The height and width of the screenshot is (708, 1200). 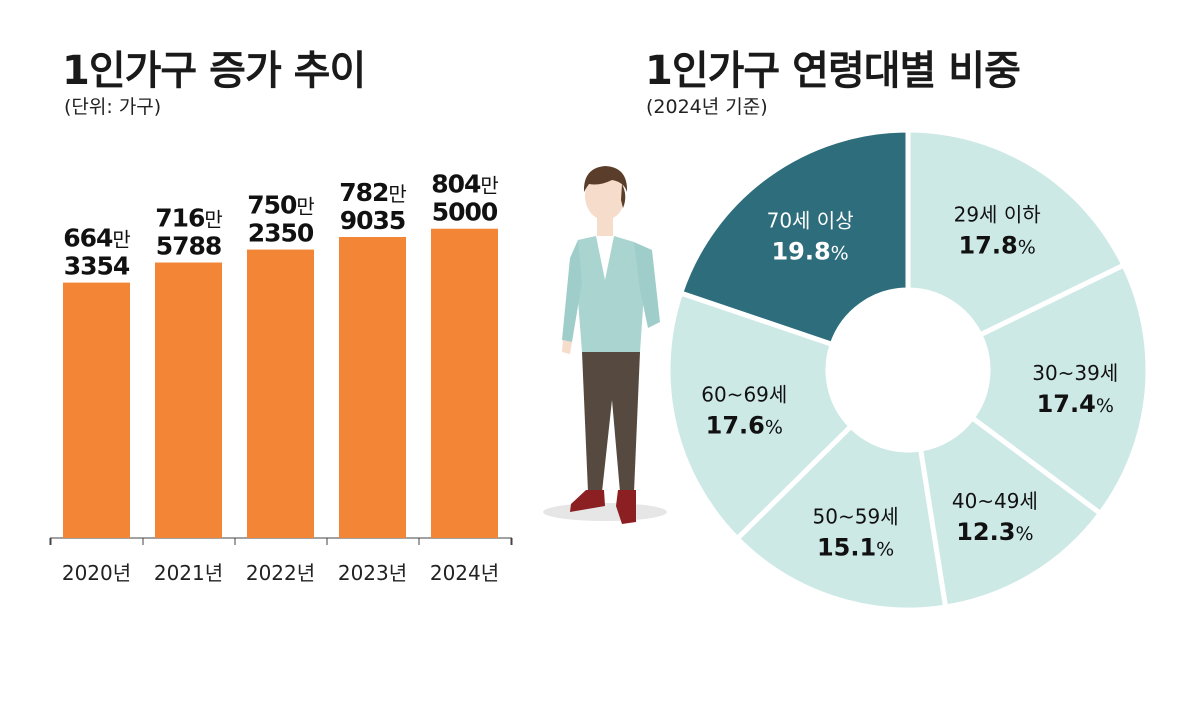 What do you see at coordinates (810, 220) in the screenshot?
I see `pie-slice-label: 70세 이상` at bounding box center [810, 220].